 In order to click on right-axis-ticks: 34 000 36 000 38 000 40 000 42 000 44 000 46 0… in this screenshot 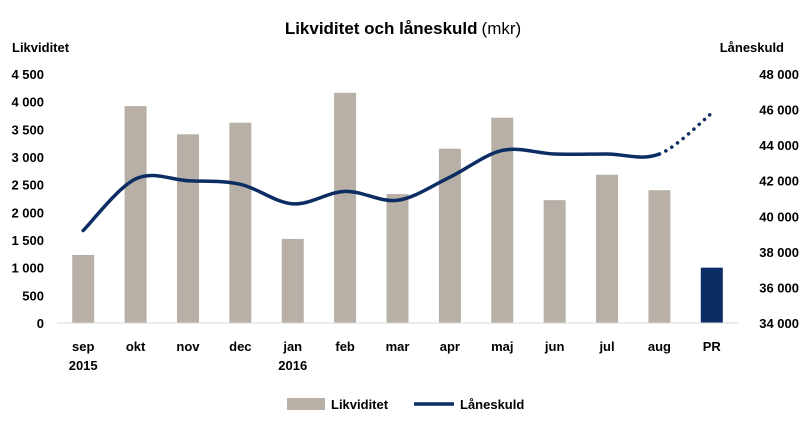, I will do `click(779, 199)`.